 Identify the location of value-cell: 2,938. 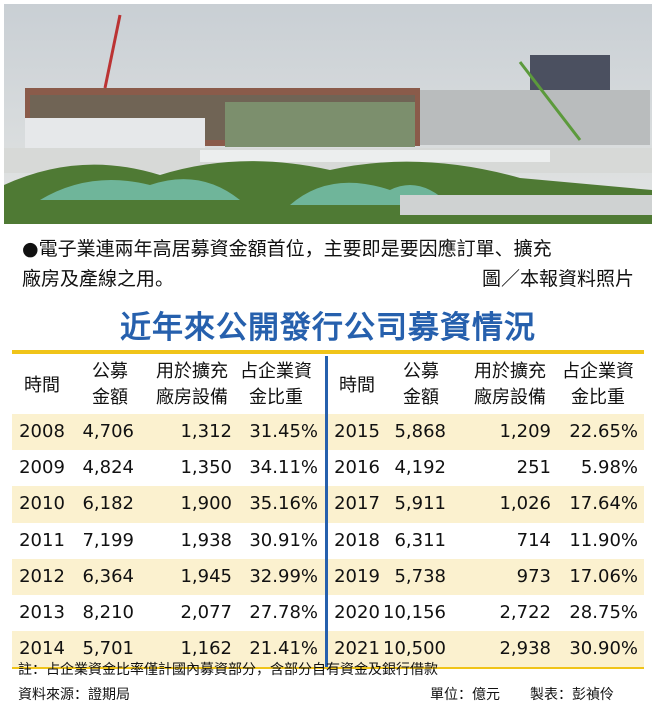
(525, 649).